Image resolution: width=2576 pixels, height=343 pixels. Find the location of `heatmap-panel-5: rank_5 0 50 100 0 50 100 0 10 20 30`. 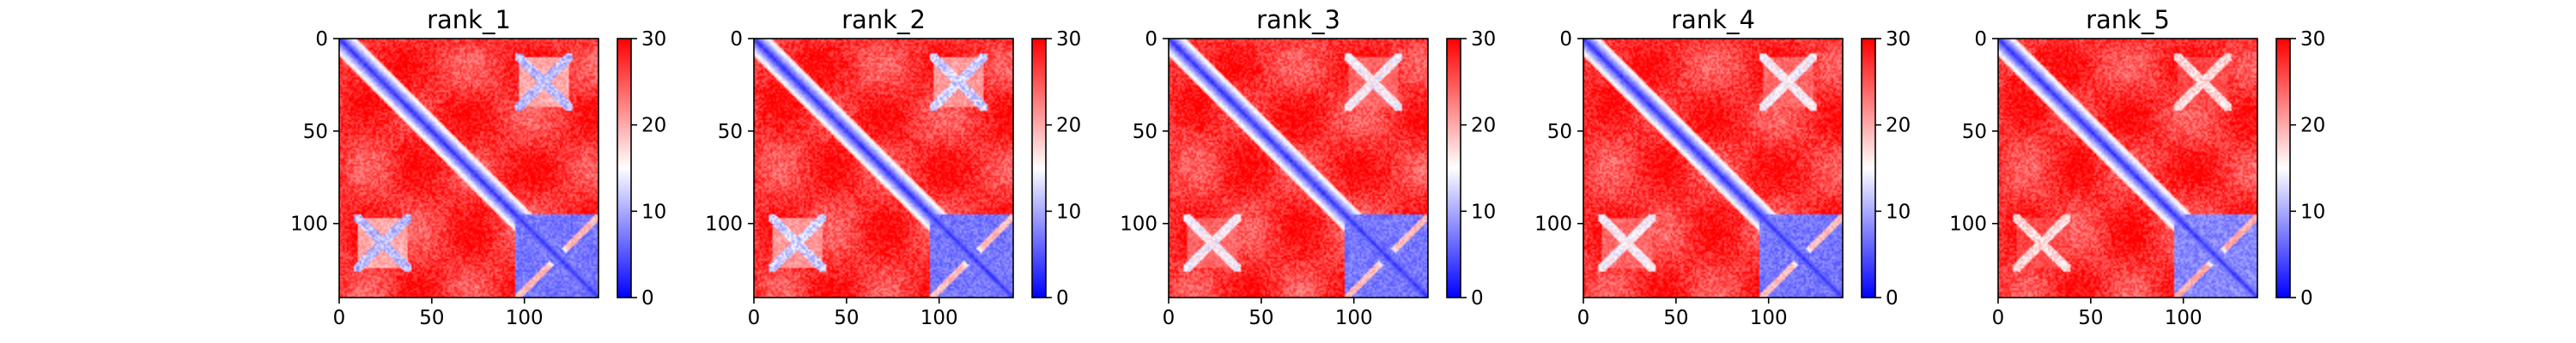

heatmap-panel-5: rank_5 0 50 100 0 50 100 0 10 20 30 is located at coordinates (2137, 167).